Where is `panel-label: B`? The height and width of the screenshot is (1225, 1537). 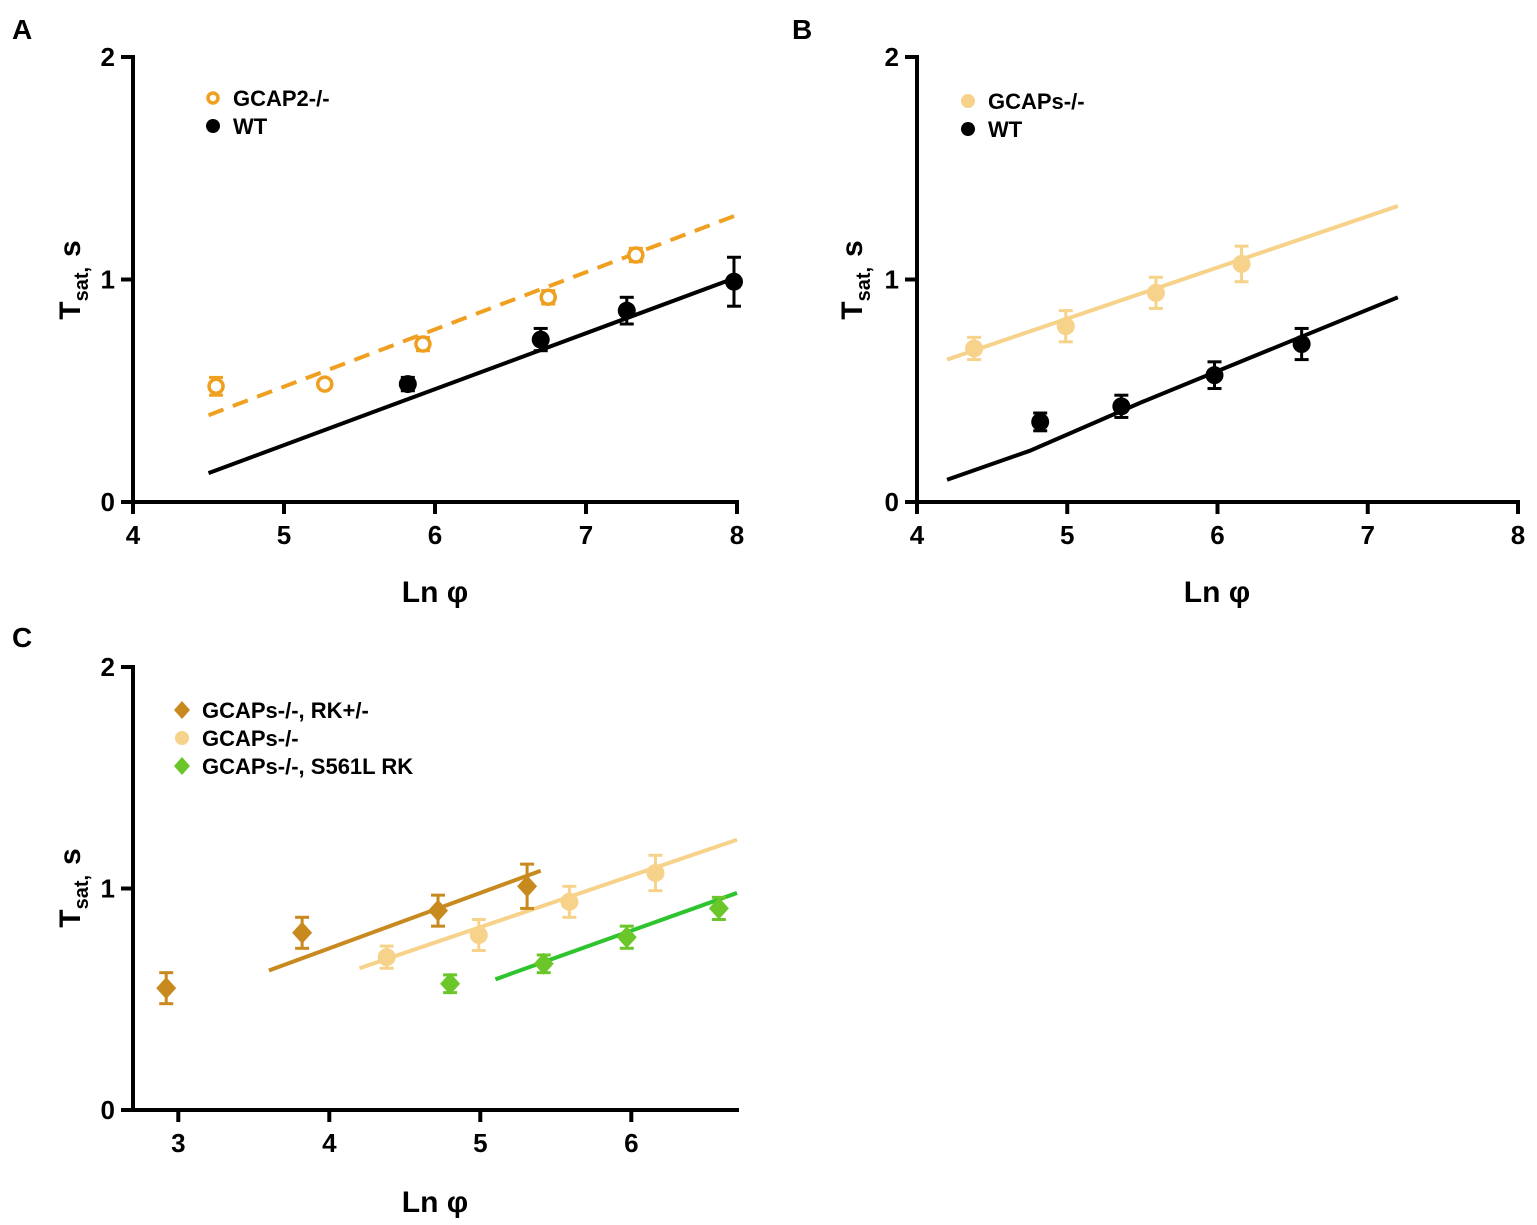 panel-label: B is located at coordinates (802, 29).